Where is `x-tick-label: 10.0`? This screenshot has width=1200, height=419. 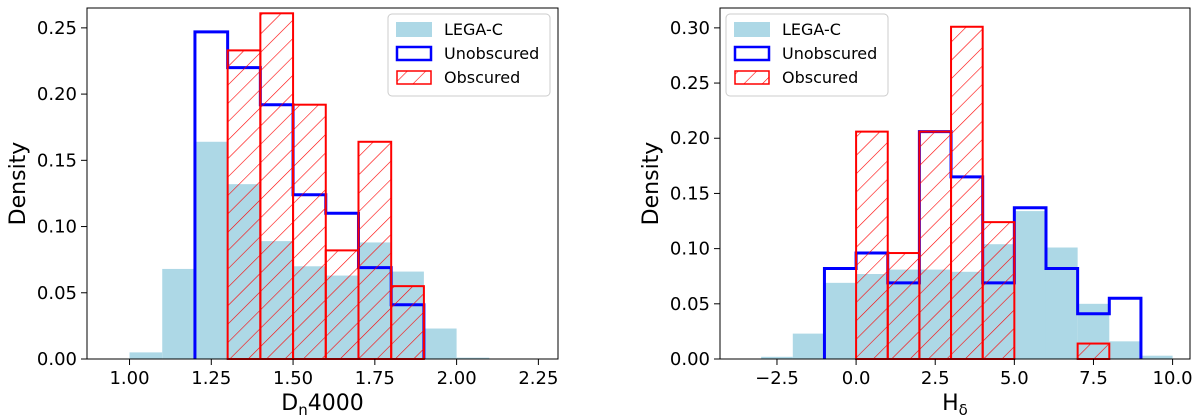
x-tick-label: 10.0 is located at coordinates (1173, 378).